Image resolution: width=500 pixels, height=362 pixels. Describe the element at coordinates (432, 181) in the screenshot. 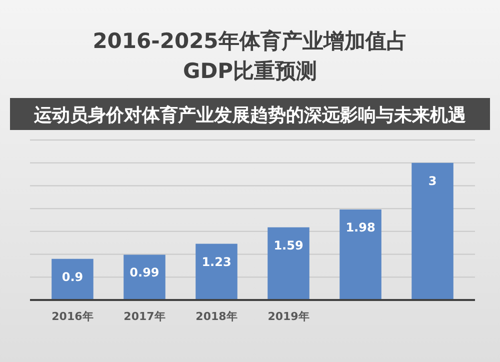

I see `data-label: 3` at that location.